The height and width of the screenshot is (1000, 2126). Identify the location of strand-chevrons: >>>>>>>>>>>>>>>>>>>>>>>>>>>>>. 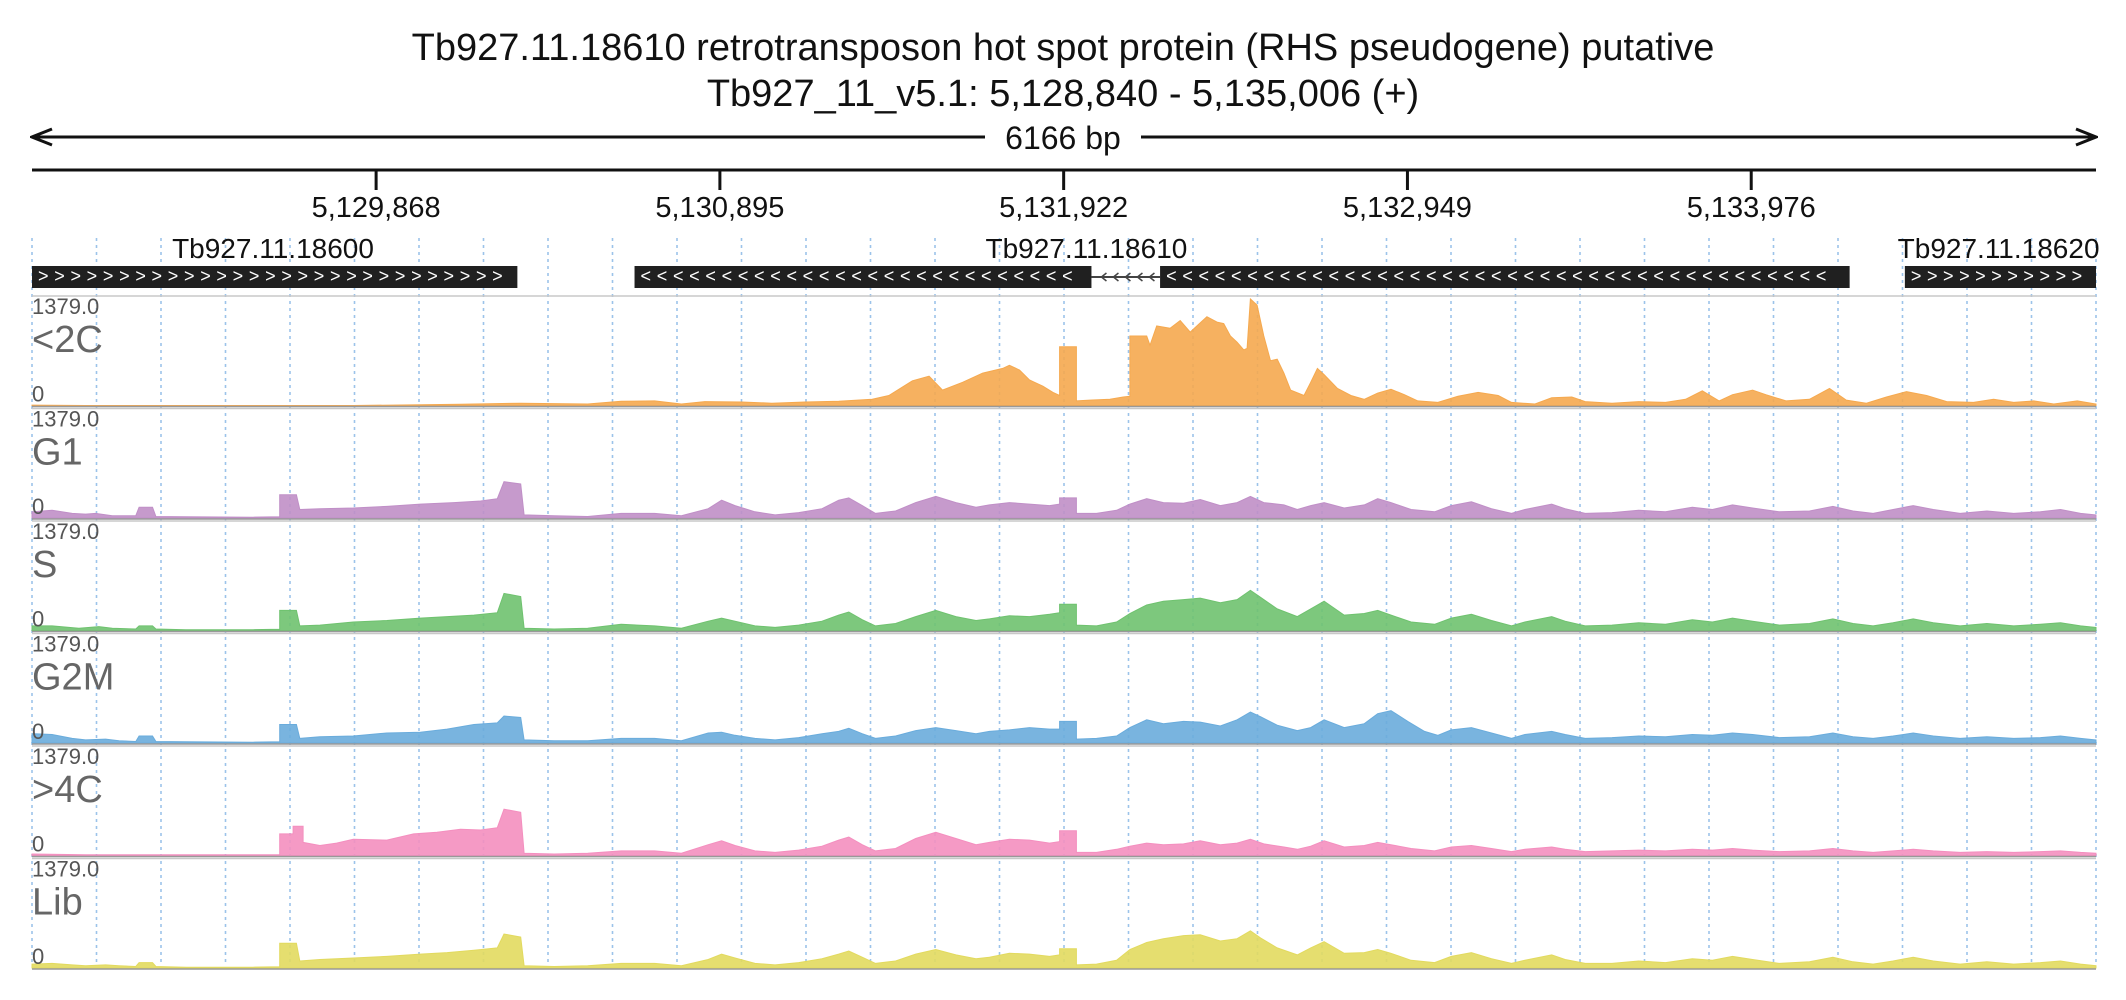
(270, 276).